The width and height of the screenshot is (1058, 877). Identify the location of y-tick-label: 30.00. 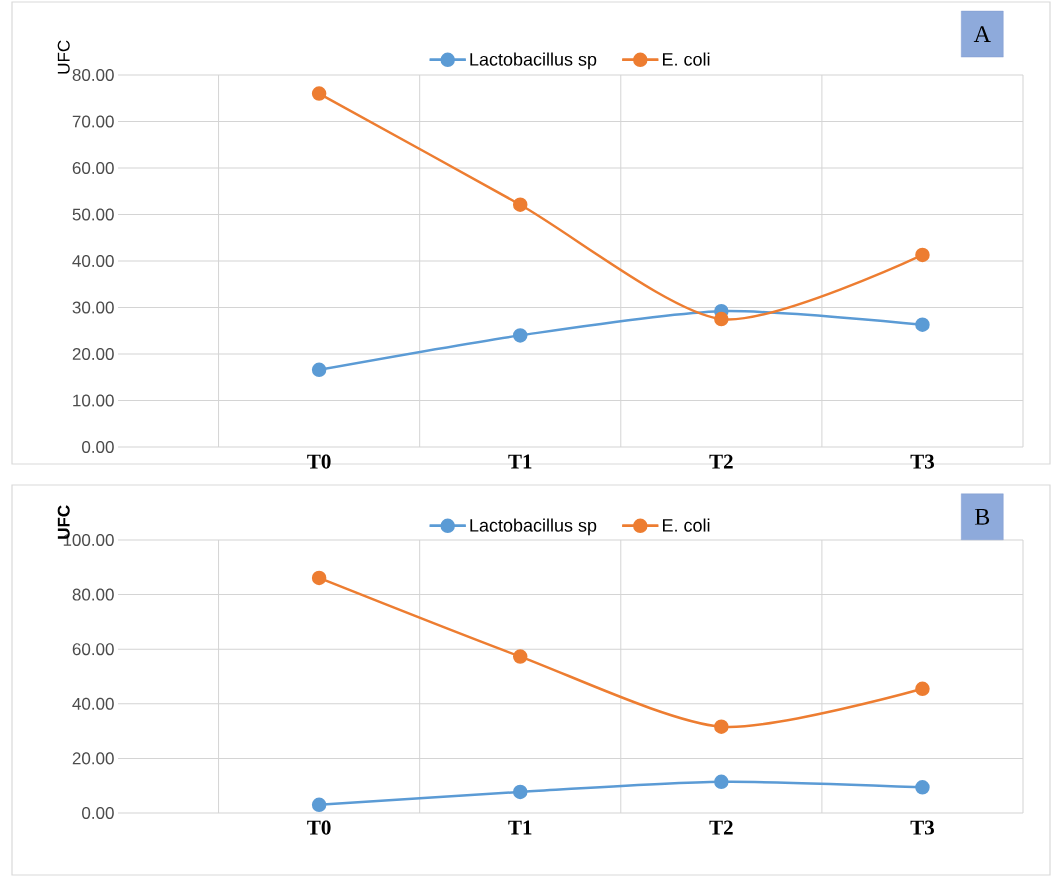
(93, 307).